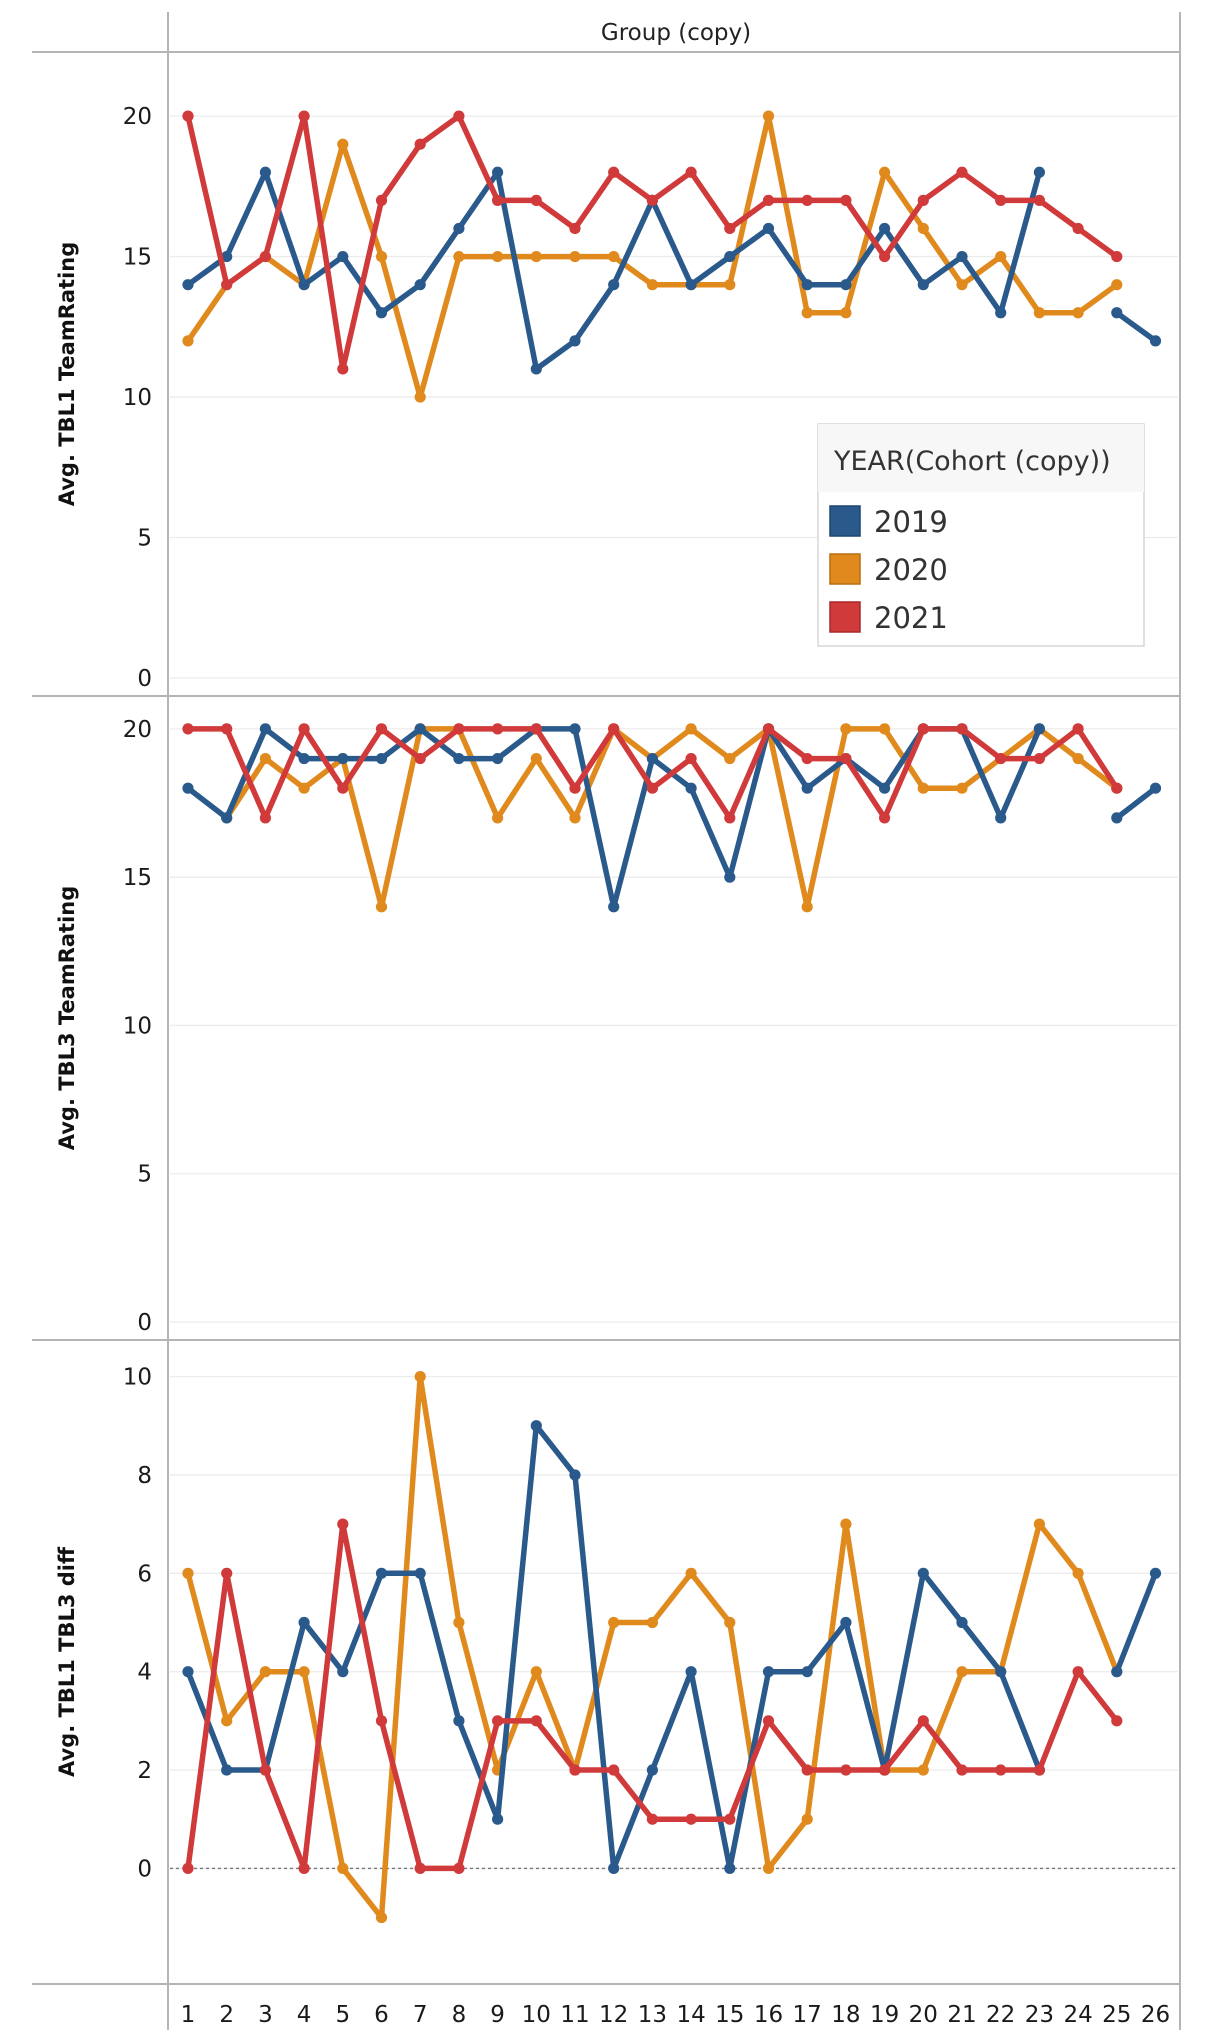 The width and height of the screenshot is (1210, 2042). Describe the element at coordinates (265, 2015) in the screenshot. I see `x-tick-label: 3` at that location.